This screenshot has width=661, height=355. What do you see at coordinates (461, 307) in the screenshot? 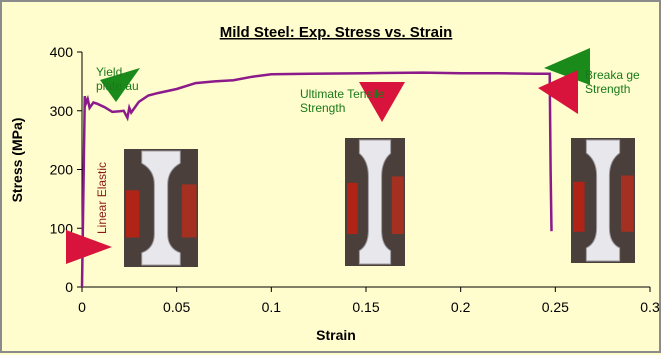
I see `x-tick-label: 0.2` at bounding box center [461, 307].